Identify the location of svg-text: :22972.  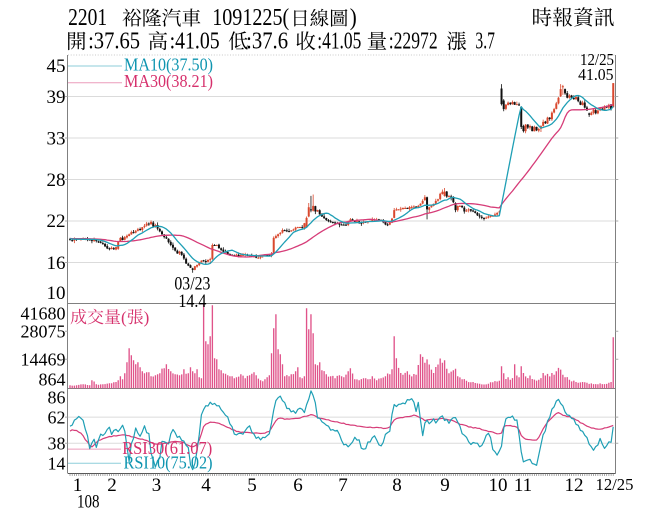
(413, 42).